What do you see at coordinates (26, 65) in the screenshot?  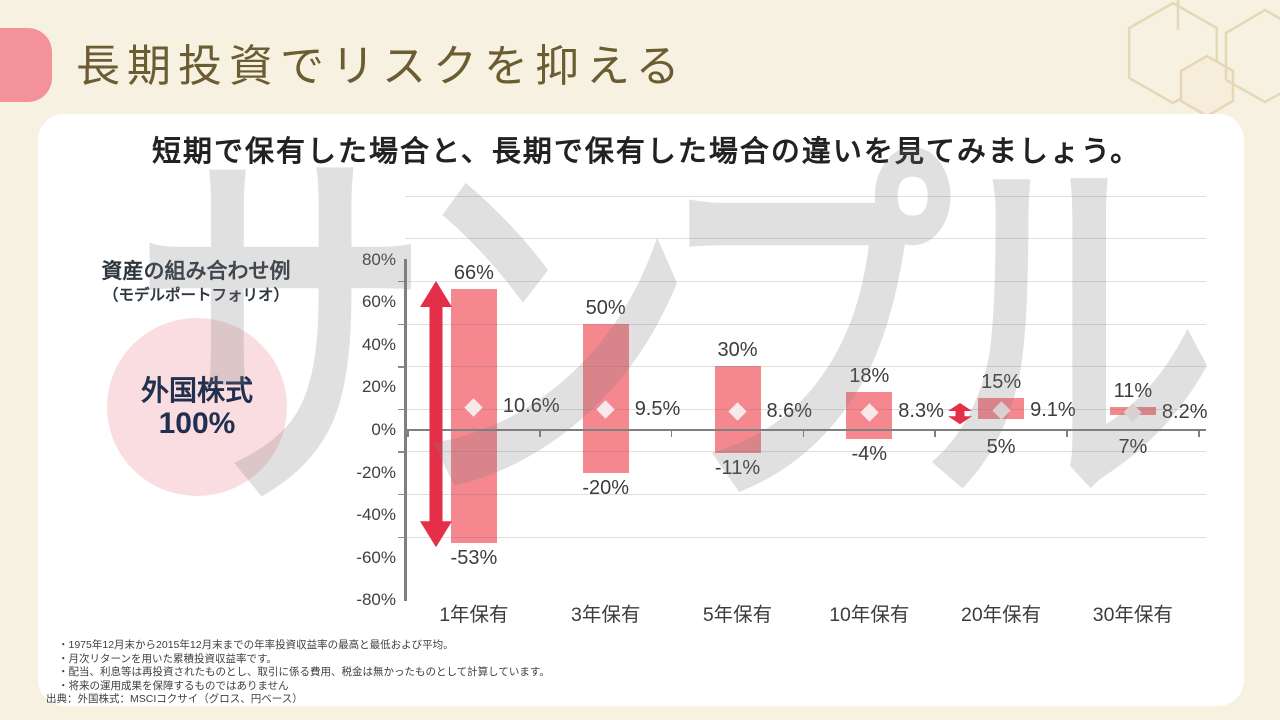 I see `header-accent-shape` at bounding box center [26, 65].